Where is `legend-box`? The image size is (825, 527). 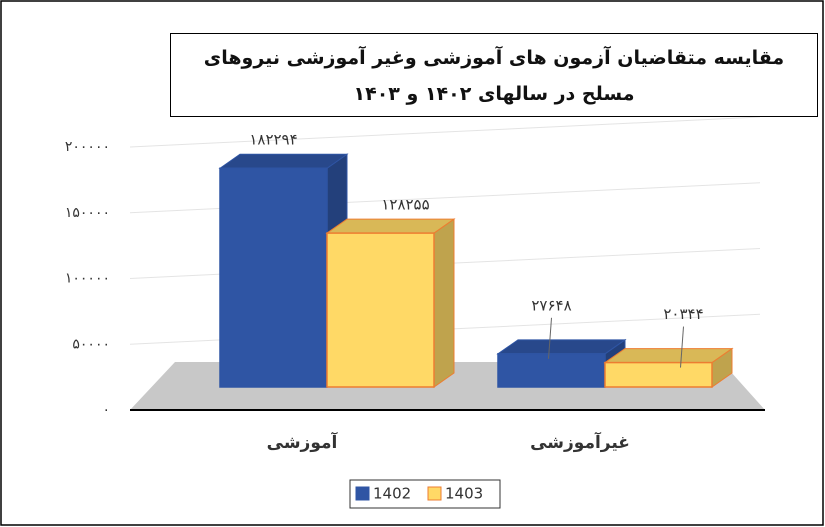
legend-box is located at coordinates (425, 494).